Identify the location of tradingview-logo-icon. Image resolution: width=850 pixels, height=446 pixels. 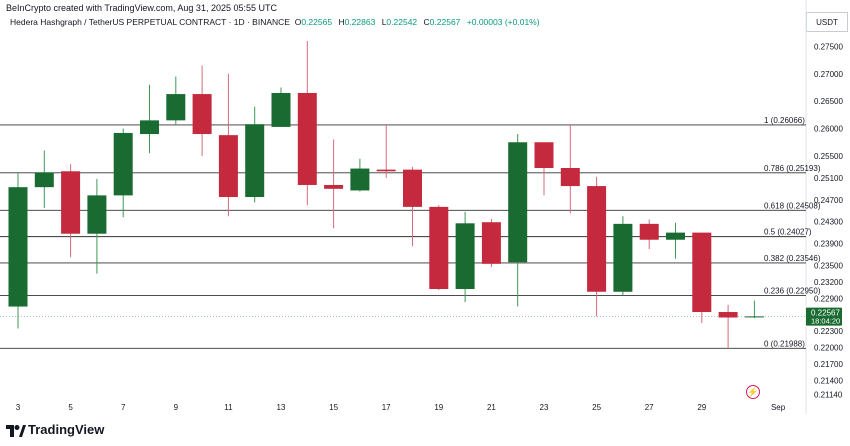
(16, 431).